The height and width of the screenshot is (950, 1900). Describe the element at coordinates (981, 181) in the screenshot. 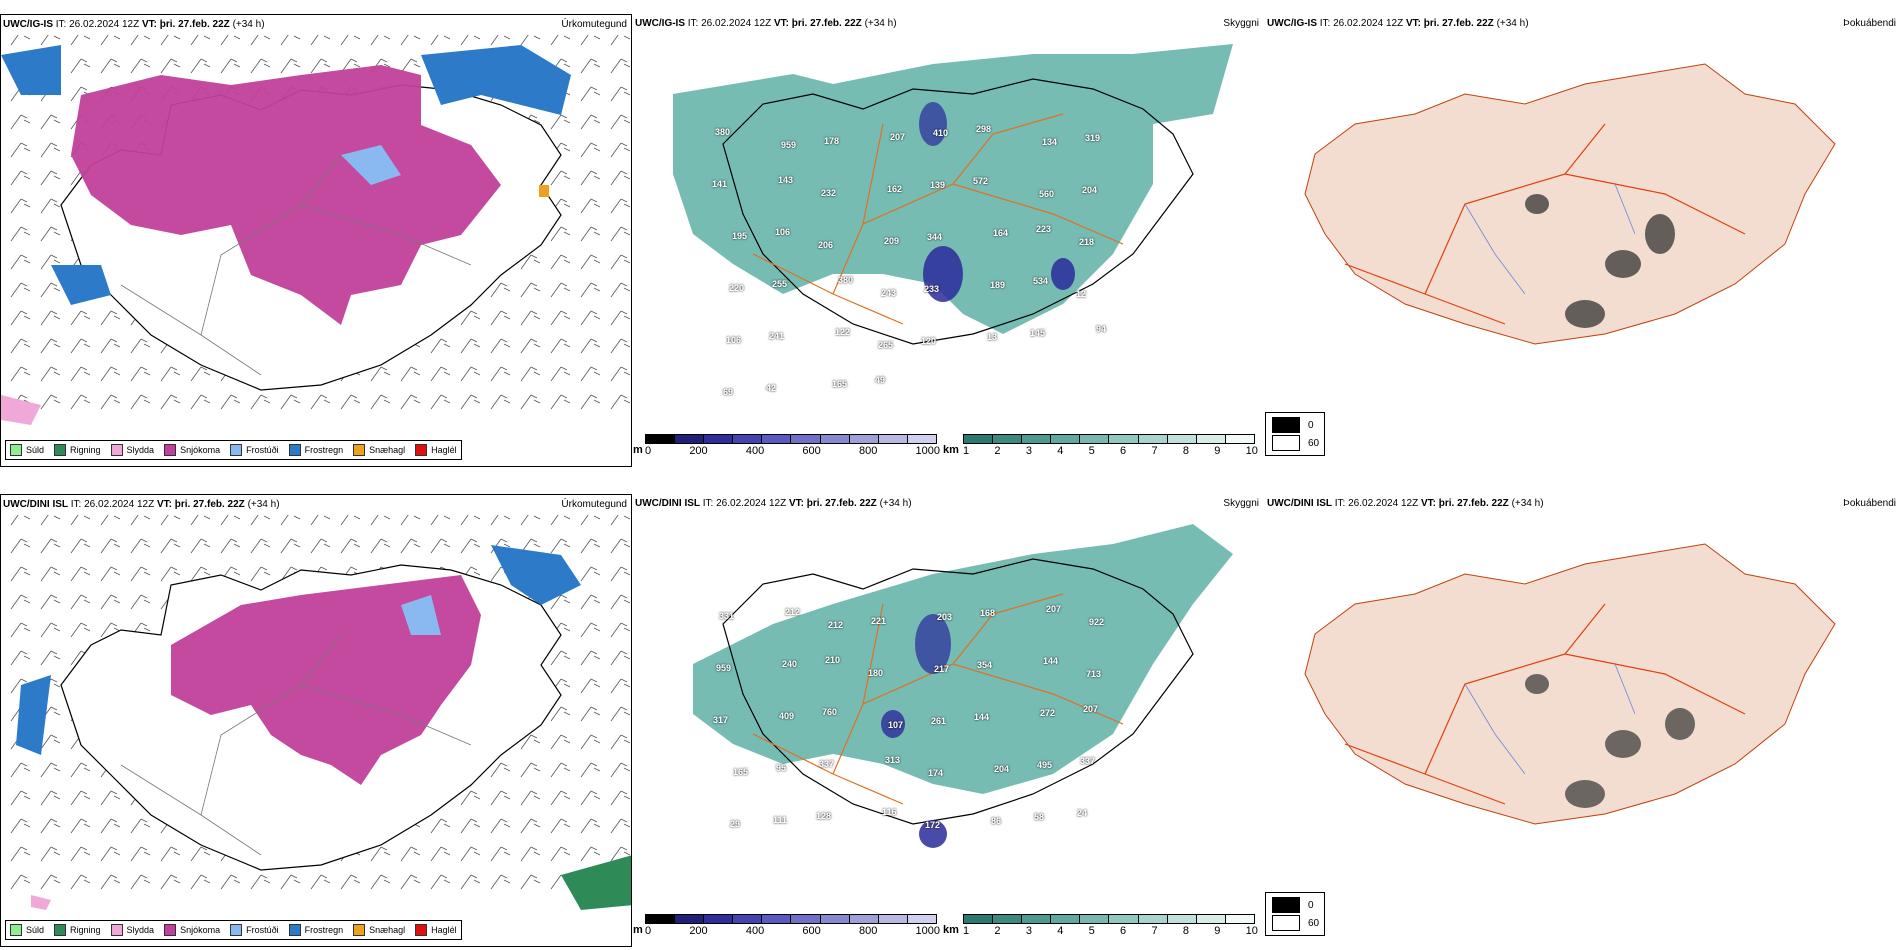

I see `ceiling-label: 572` at that location.